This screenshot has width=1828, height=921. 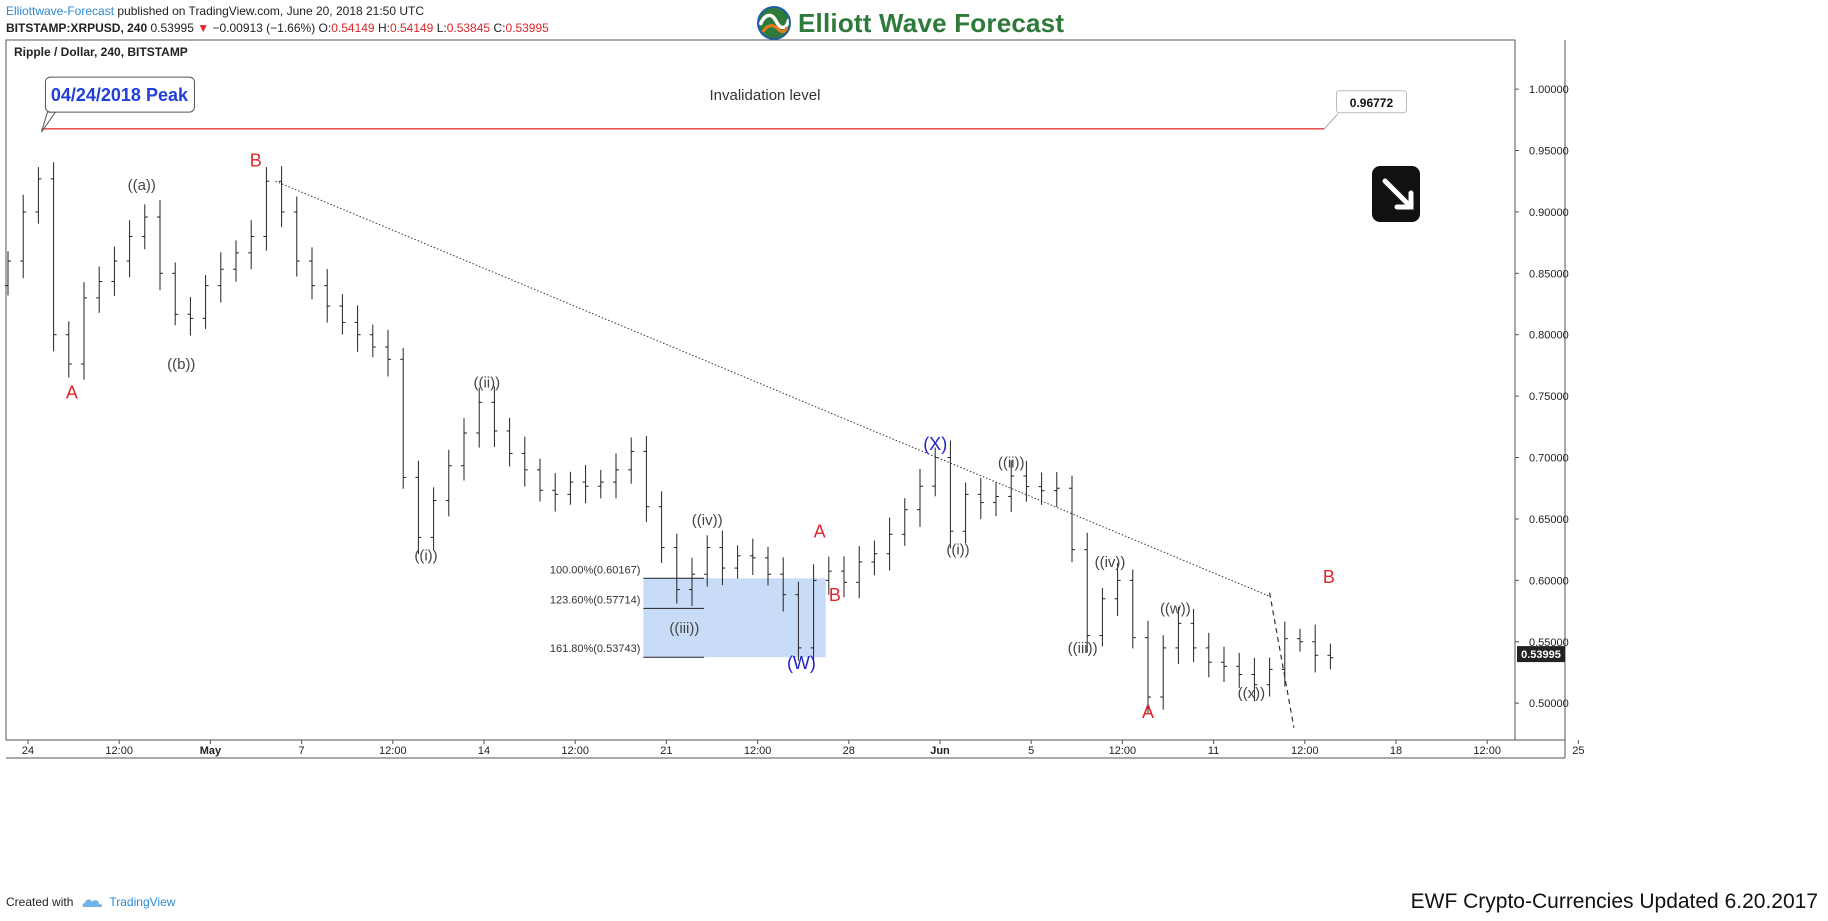 What do you see at coordinates (801, 663) in the screenshot?
I see `wave-label: (W)` at bounding box center [801, 663].